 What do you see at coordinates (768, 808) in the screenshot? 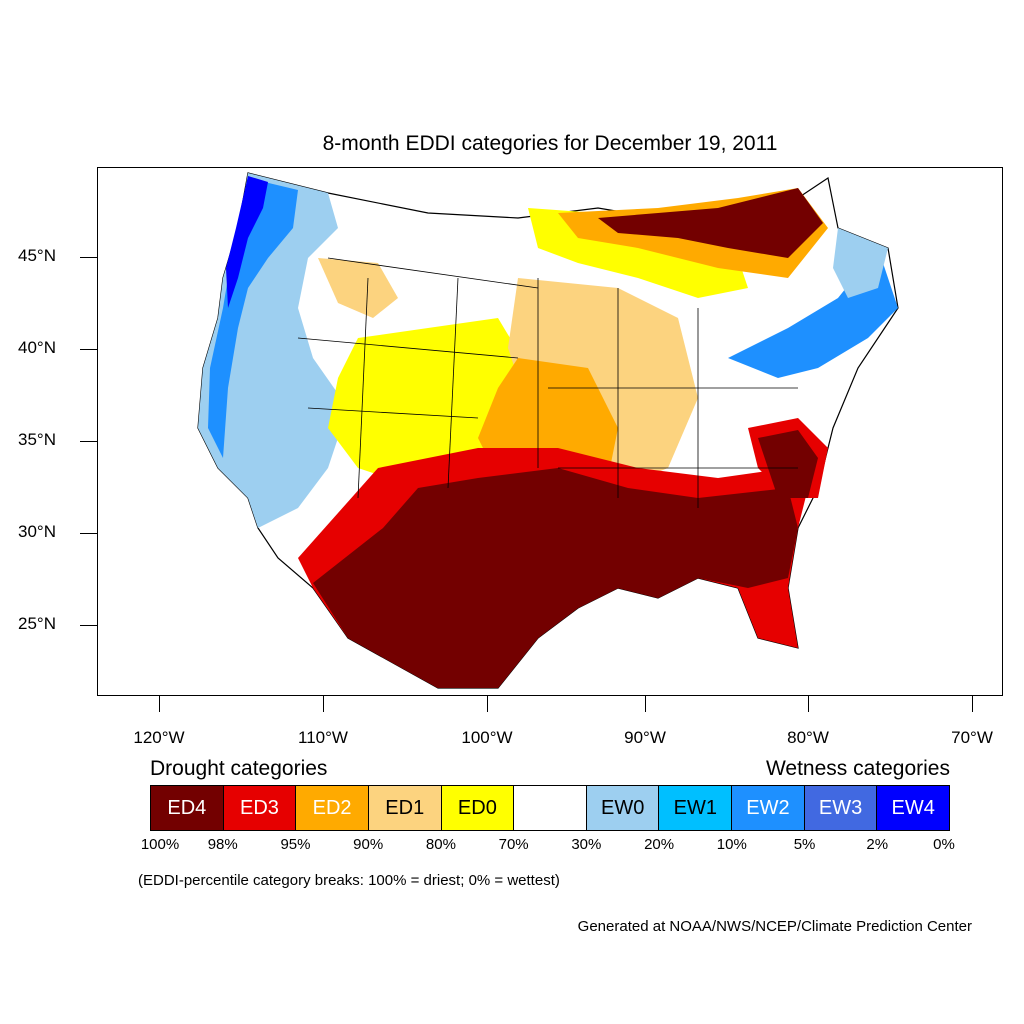
I see `legend-cell-ew2: EW2` at bounding box center [768, 808].